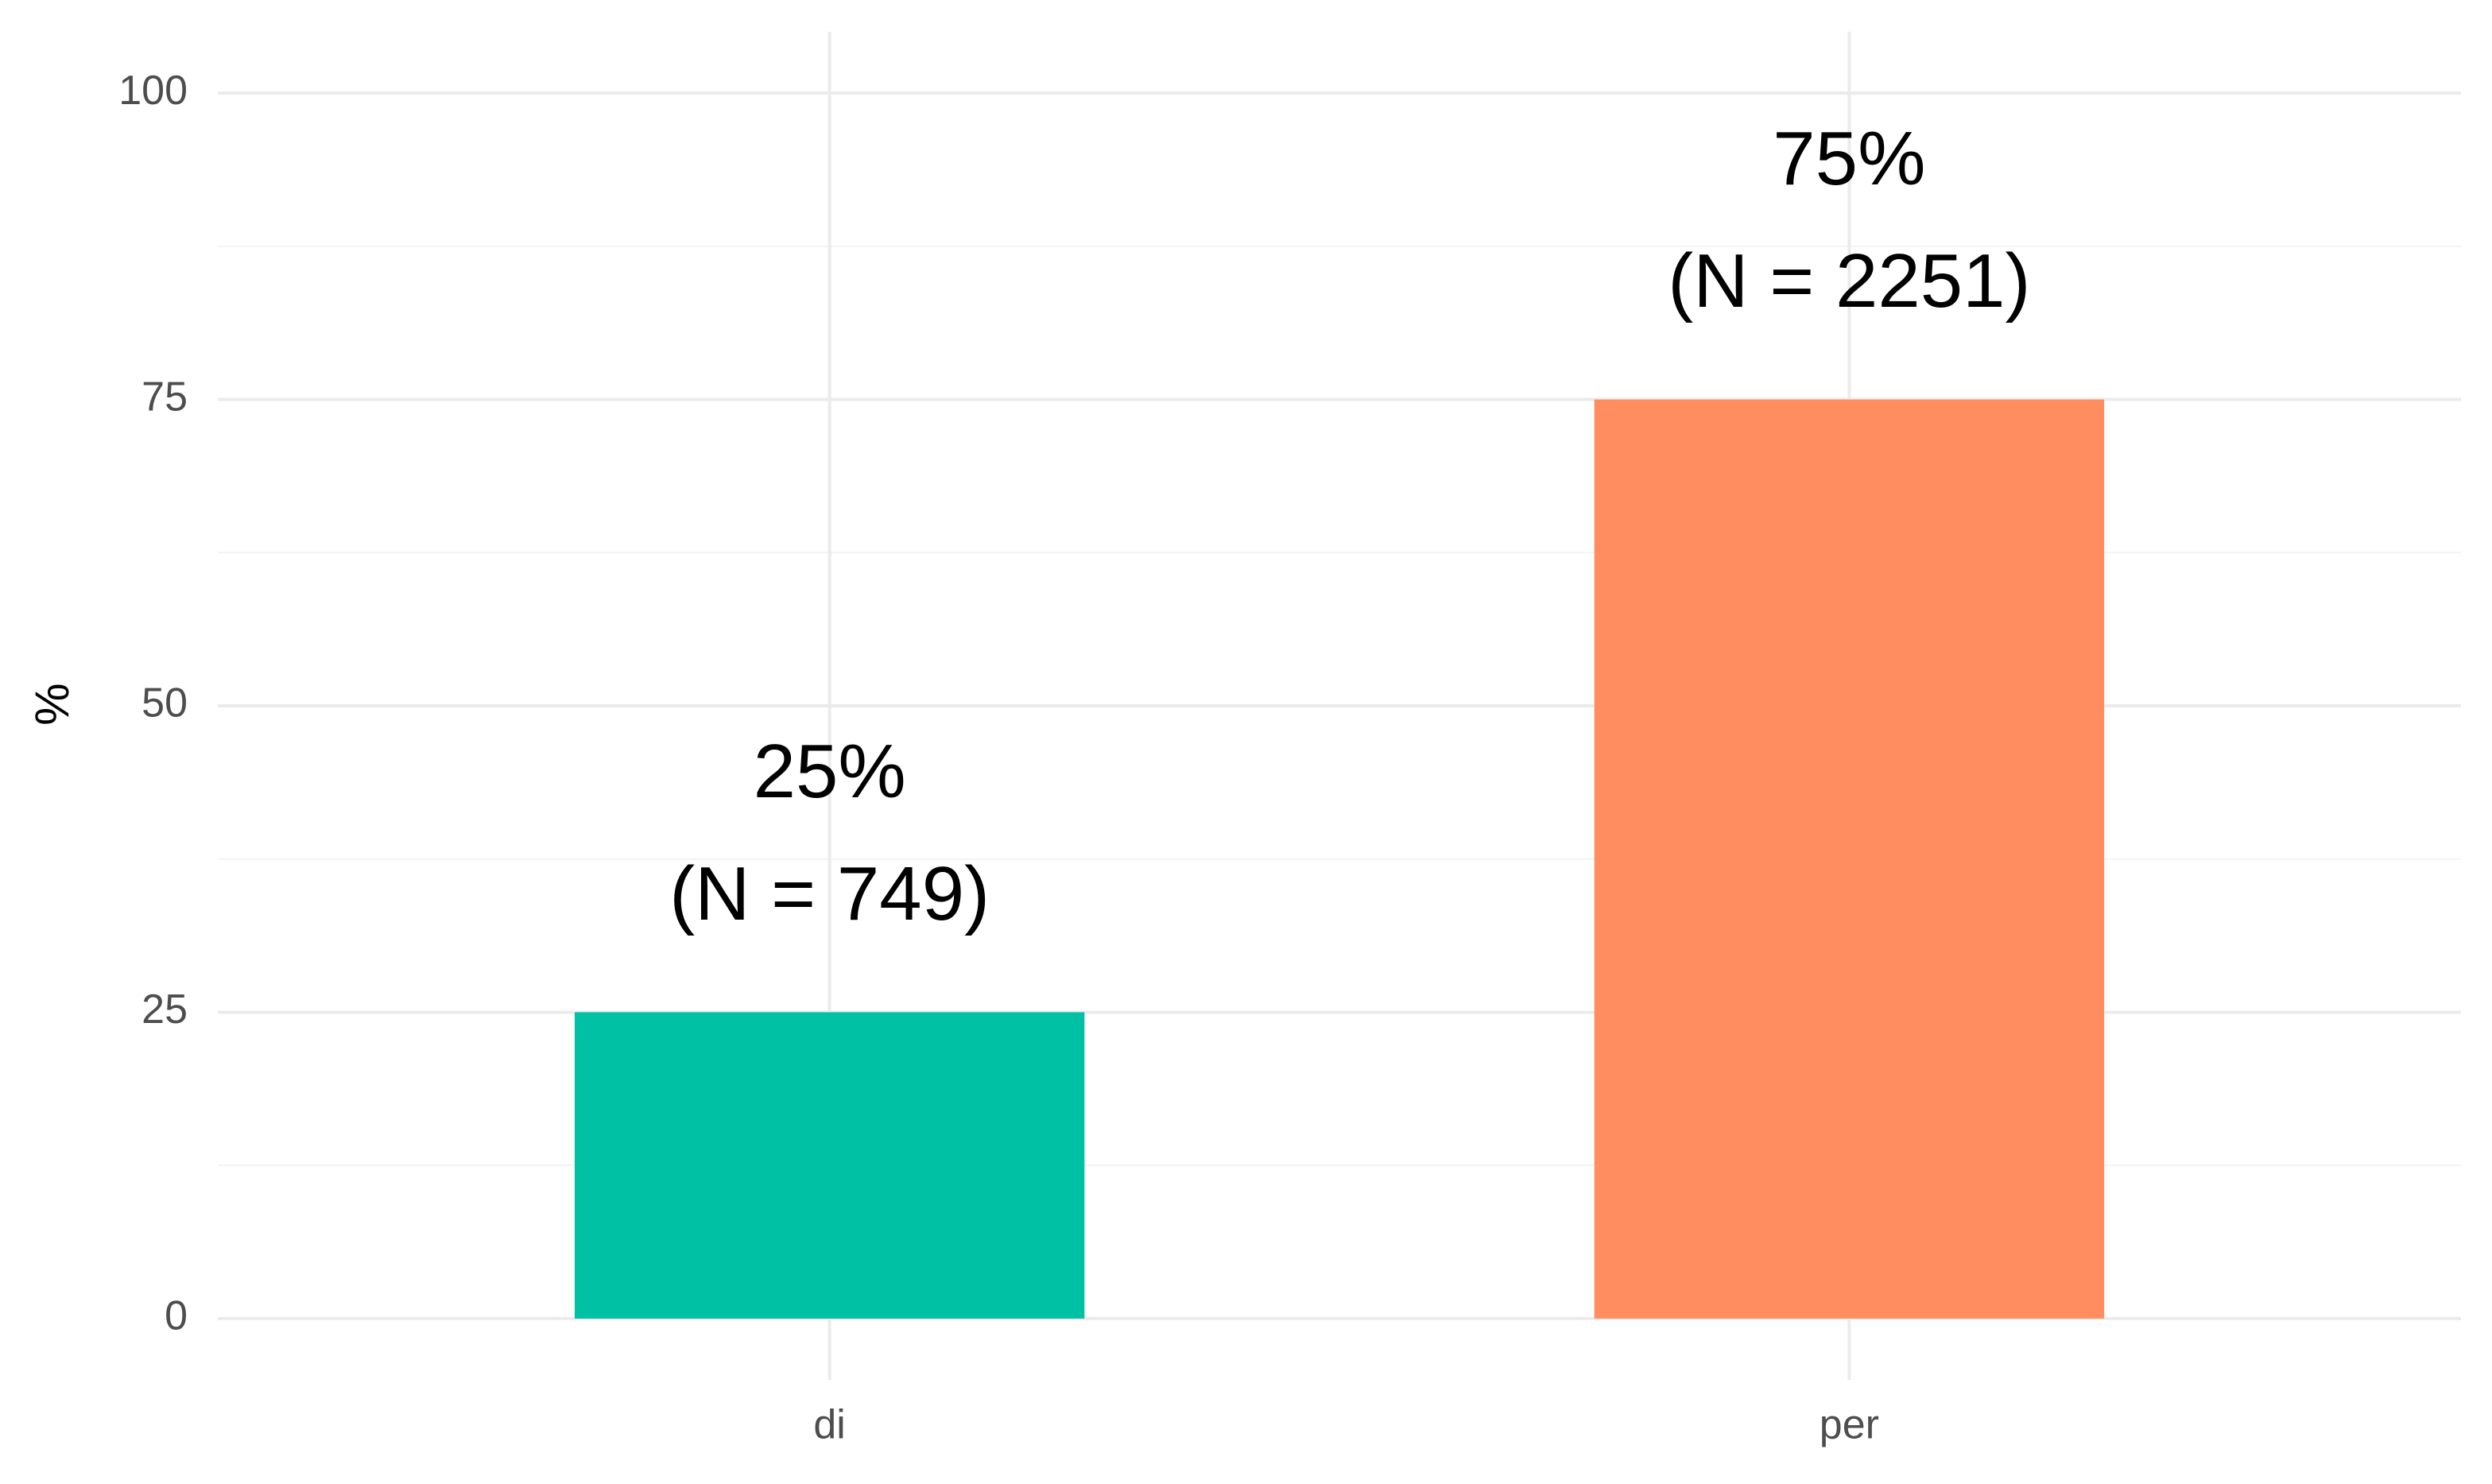 This screenshot has height=1484, width=2492. I want to click on count-label: (N = 2251), so click(1849, 281).